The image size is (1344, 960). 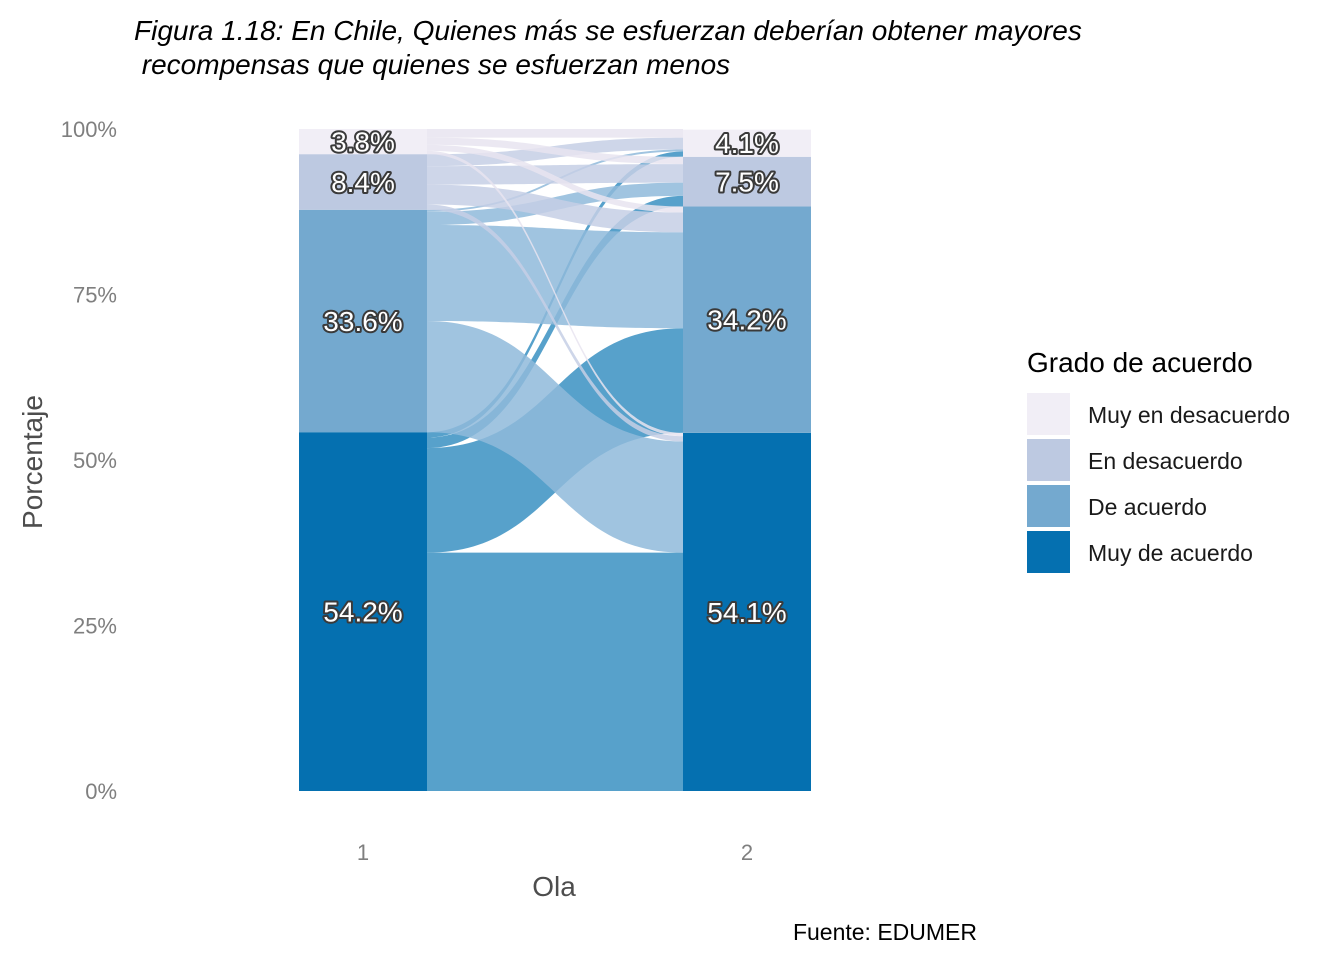 I want to click on flow-de-acuerdo-to-de-acuerdo, so click(x=555, y=276).